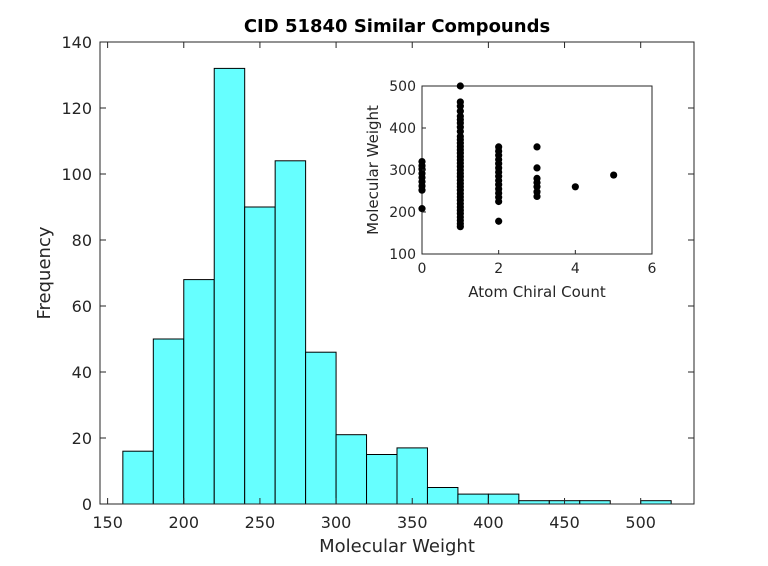 Image resolution: width=768 pixels, height=566 pixels. Describe the element at coordinates (518, 156) in the screenshot. I see `scatter-points` at that location.